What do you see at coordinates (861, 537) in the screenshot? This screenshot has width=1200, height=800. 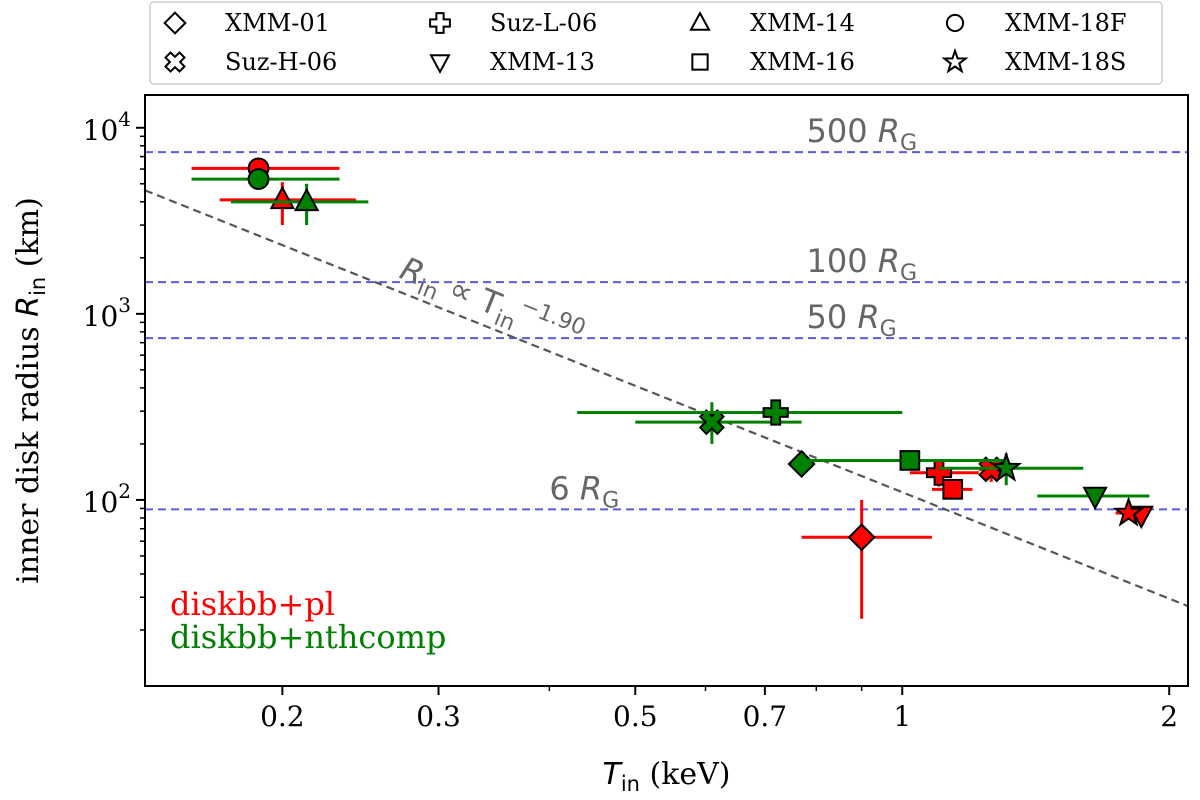 I see `point-diskbb+pl-XMM-01` at bounding box center [861, 537].